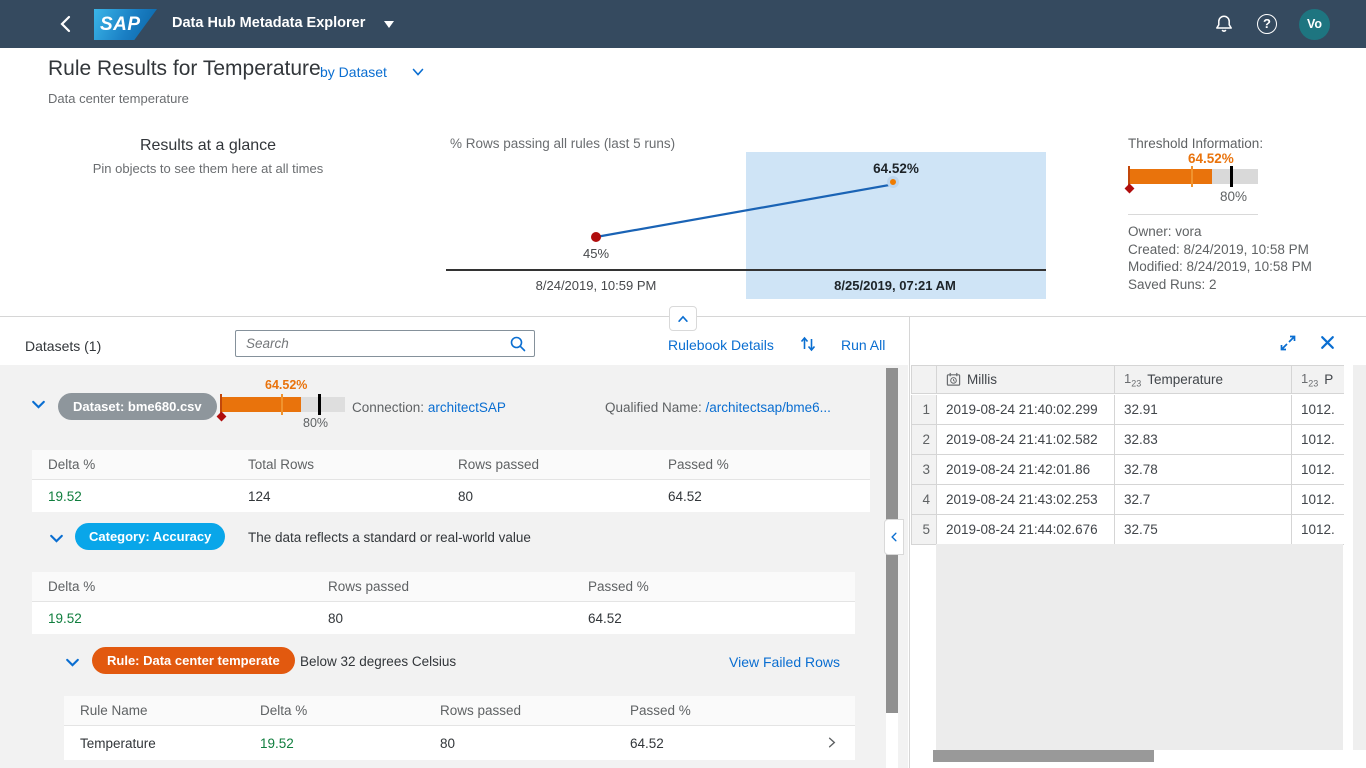  What do you see at coordinates (683, 24) in the screenshot?
I see `shell-header: SAP Data Hub Metadata Explorer ? Vo` at bounding box center [683, 24].